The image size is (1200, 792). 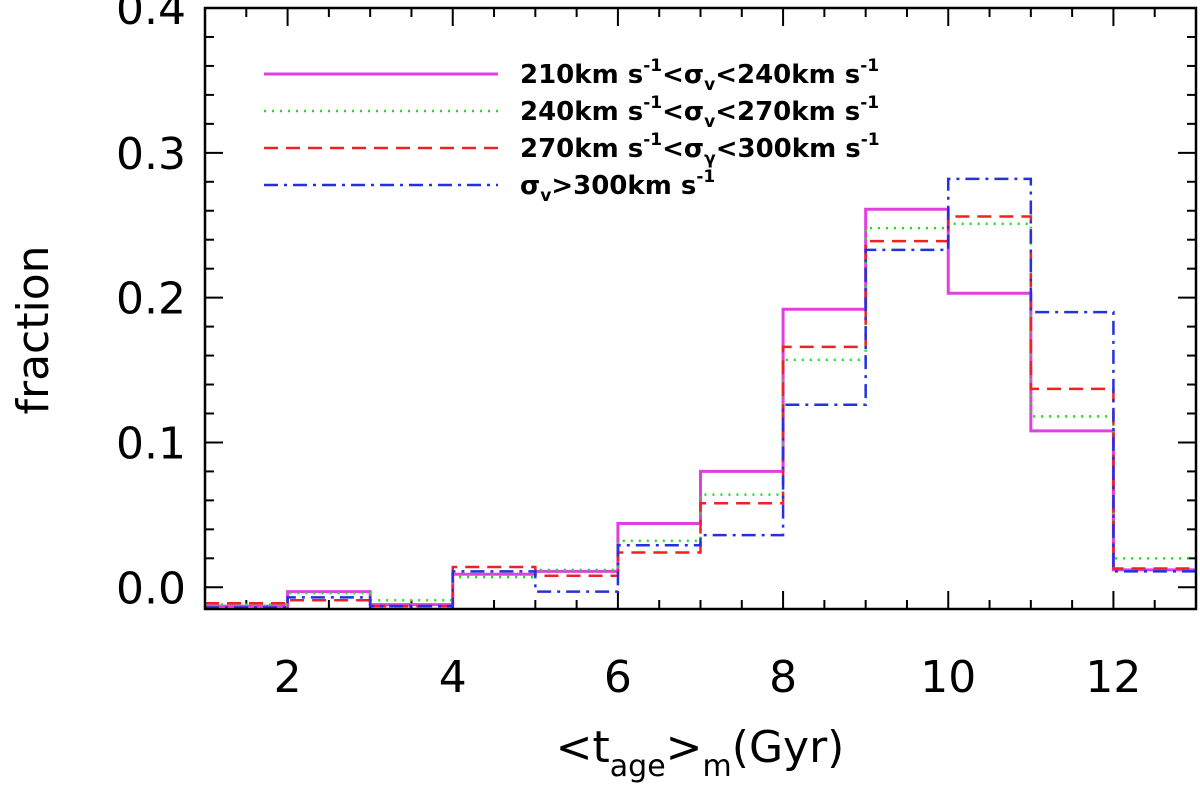 I want to click on x-tick-label: 6, so click(x=618, y=677).